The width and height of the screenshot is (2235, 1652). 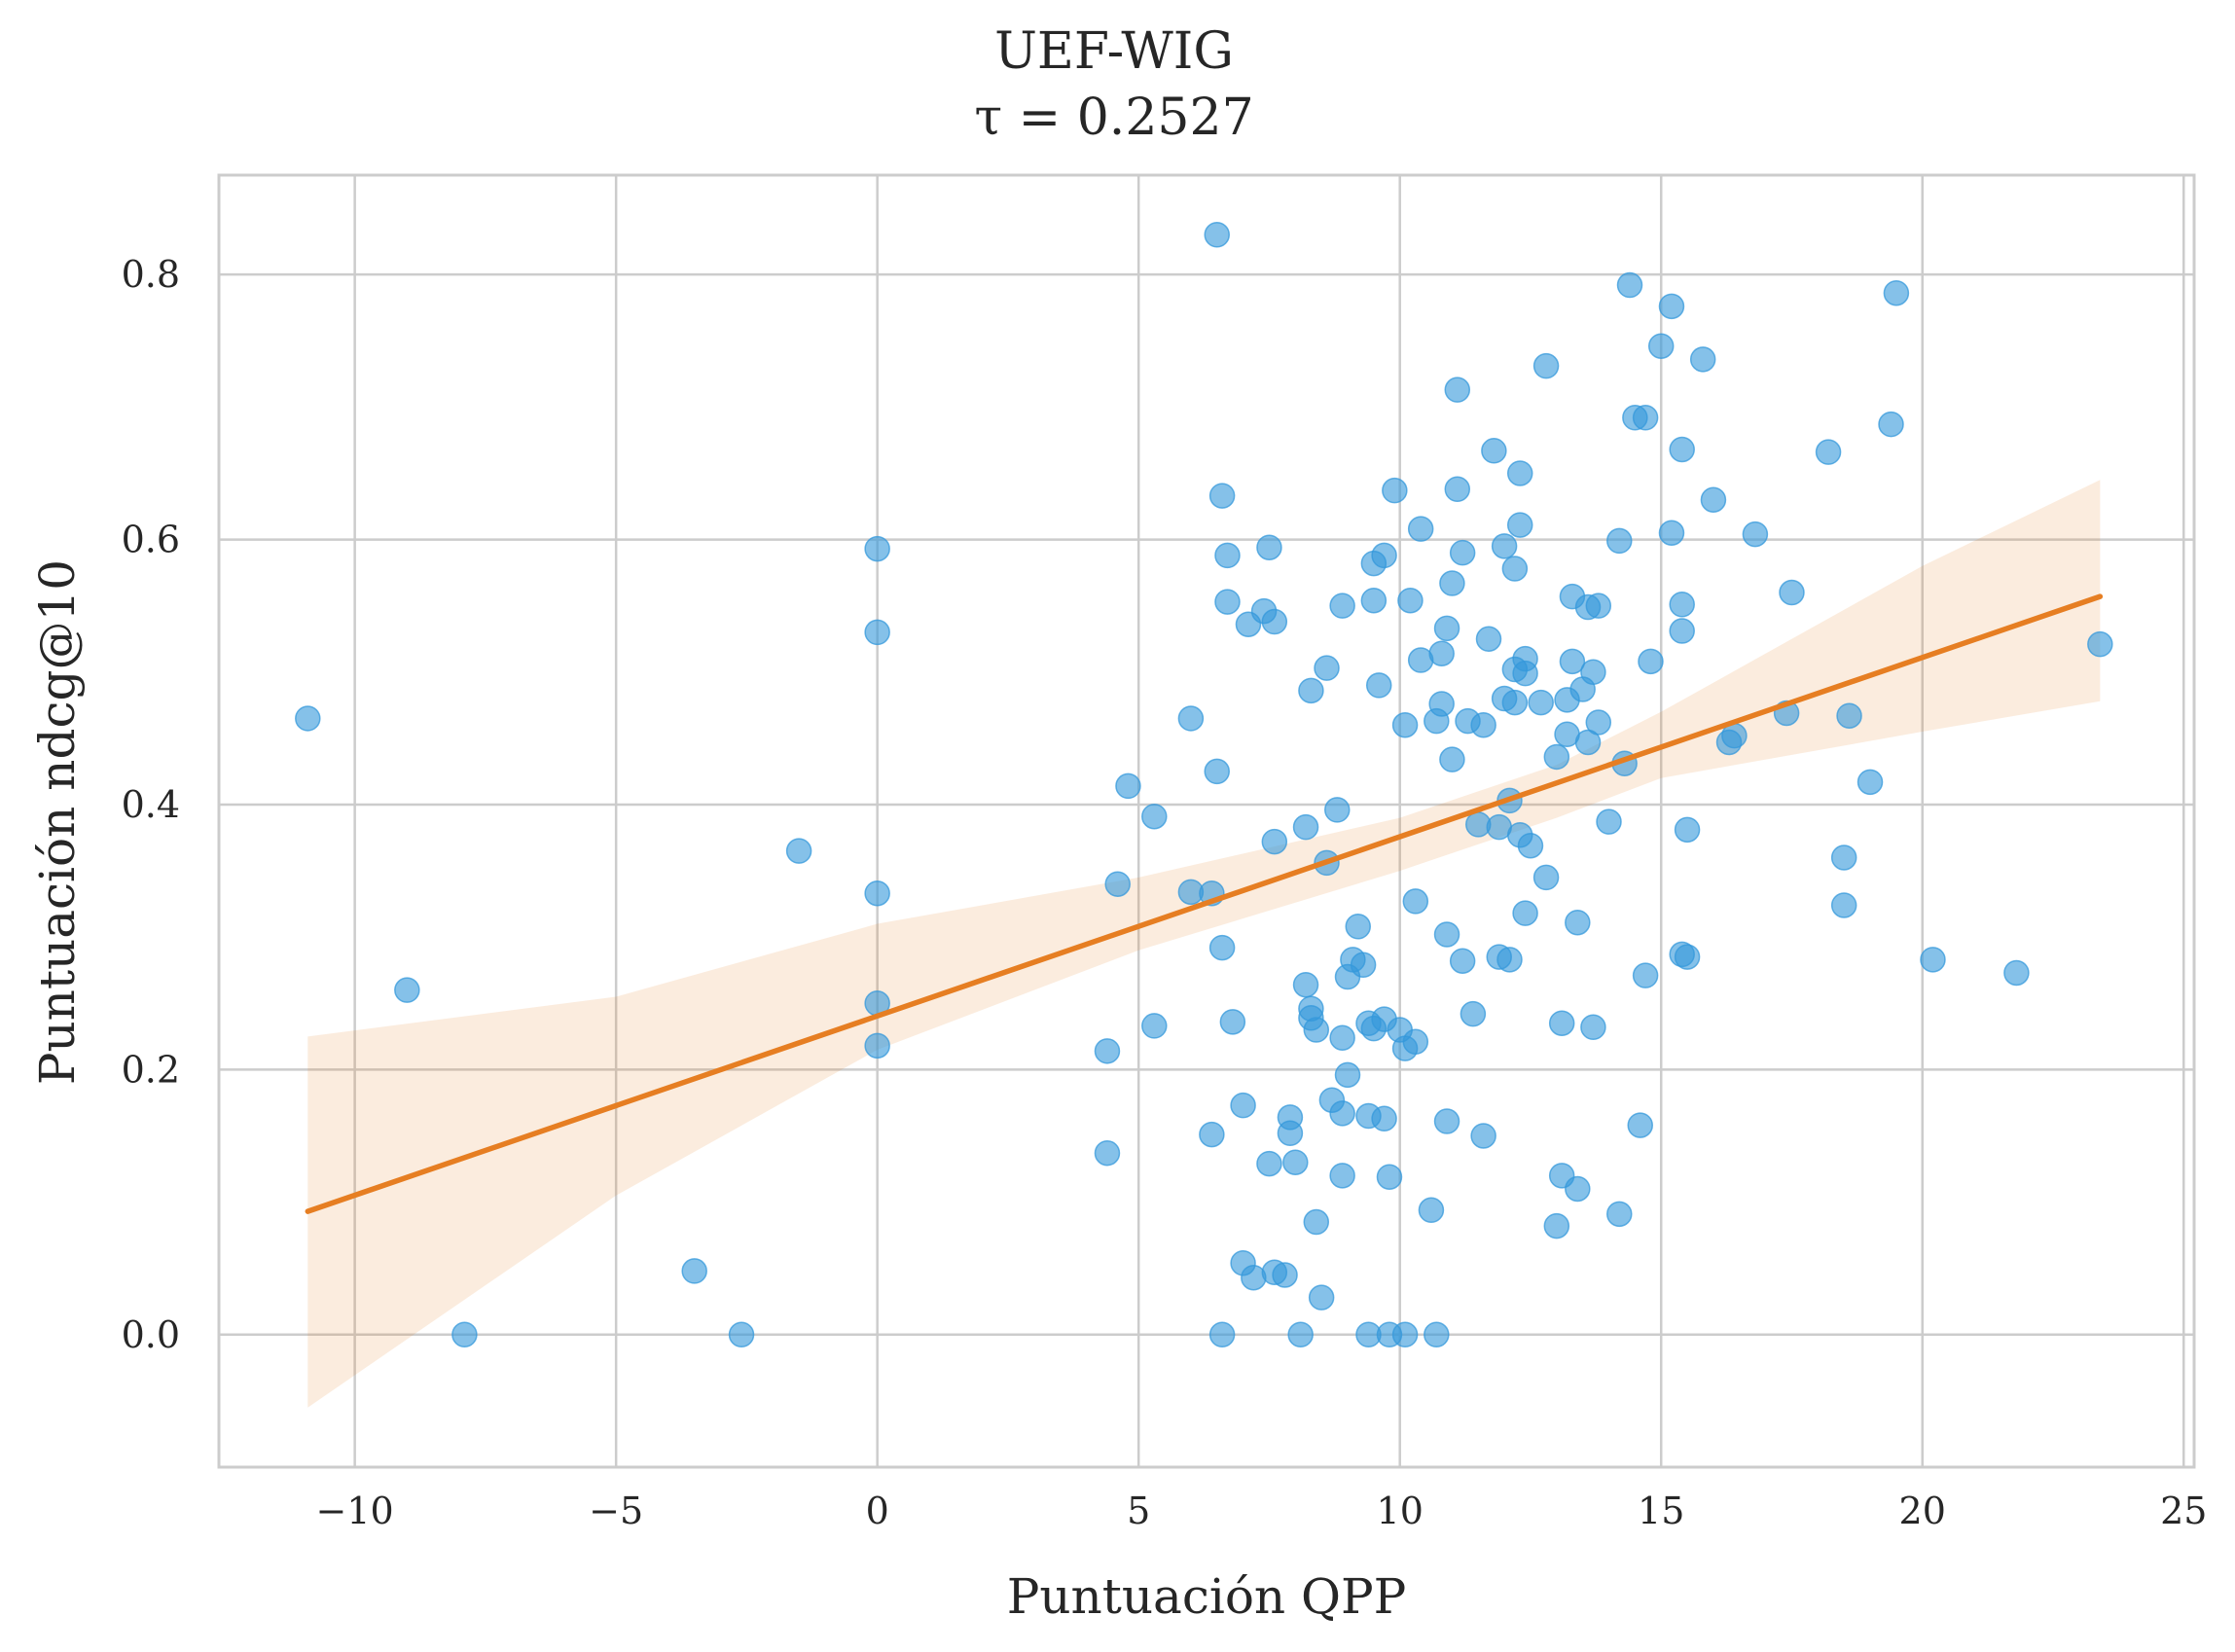 What do you see at coordinates (151, 540) in the screenshot?
I see `y-tick-label: 0.6` at bounding box center [151, 540].